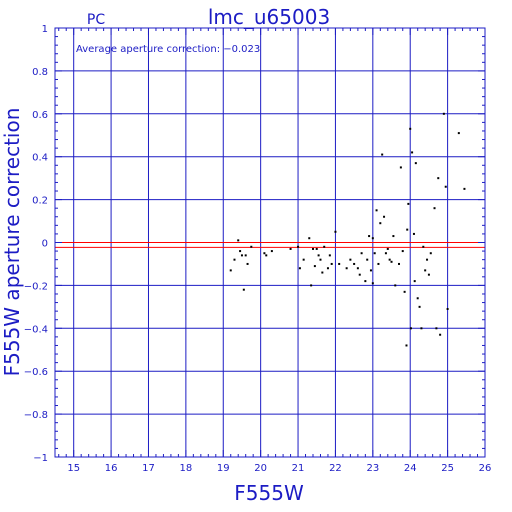 The height and width of the screenshot is (512, 512). Describe the element at coordinates (45, 29) in the screenshot. I see `y-tick-label: 1` at that location.